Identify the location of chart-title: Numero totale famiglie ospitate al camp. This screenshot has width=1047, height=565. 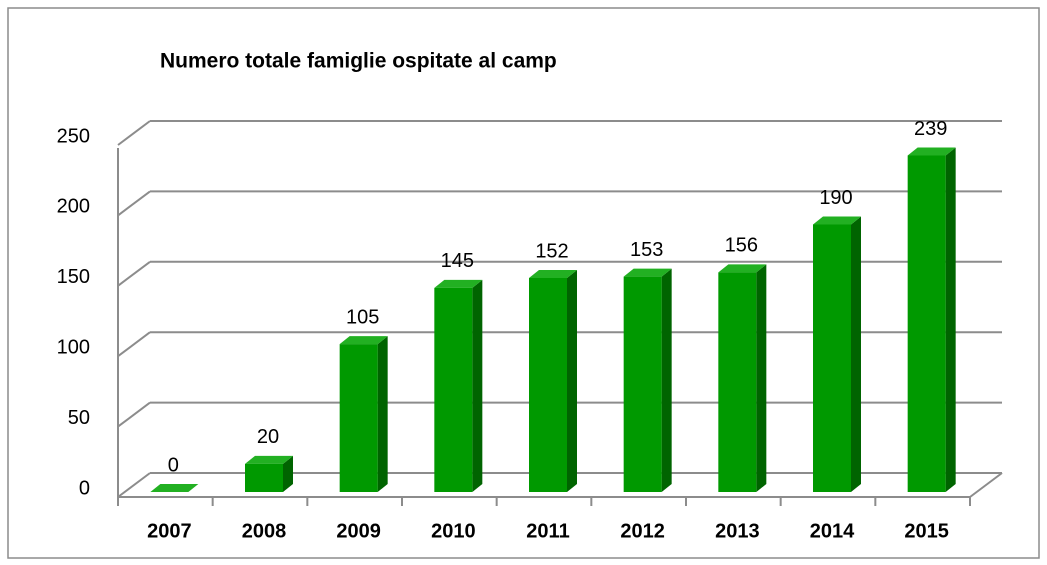
(358, 61).